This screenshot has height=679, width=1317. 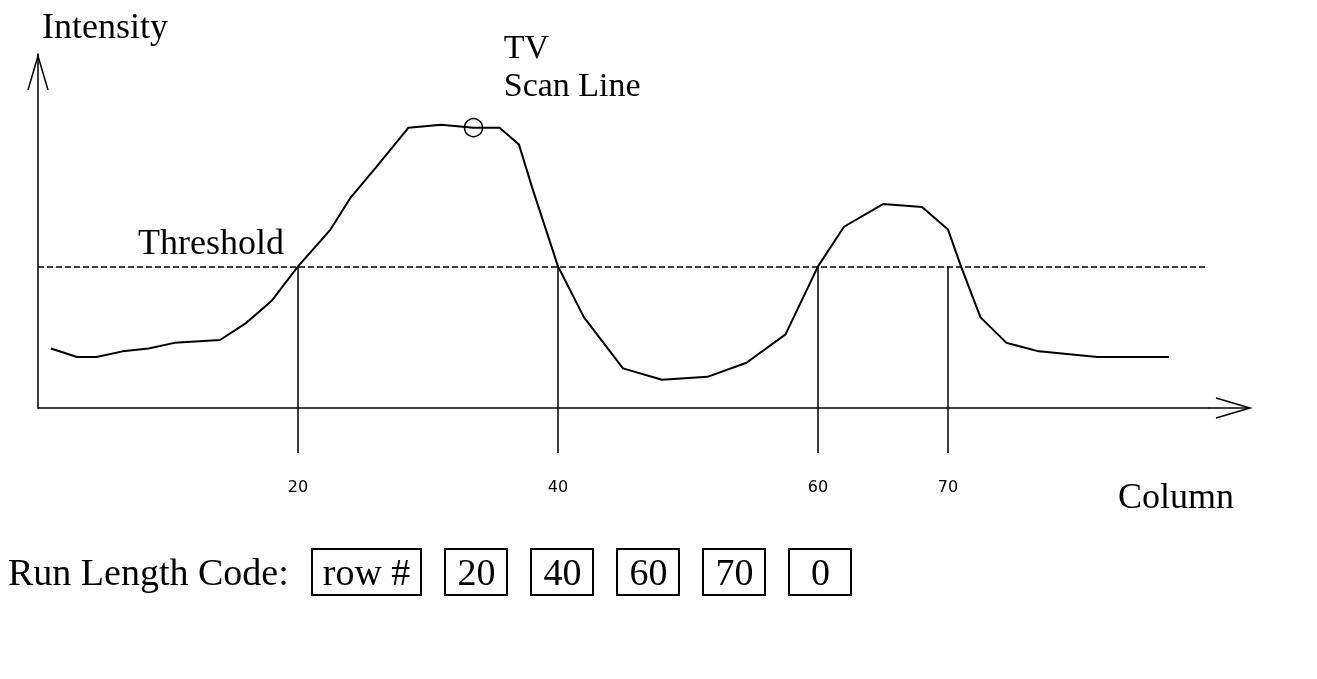 What do you see at coordinates (820, 572) in the screenshot?
I see `text: 0` at bounding box center [820, 572].